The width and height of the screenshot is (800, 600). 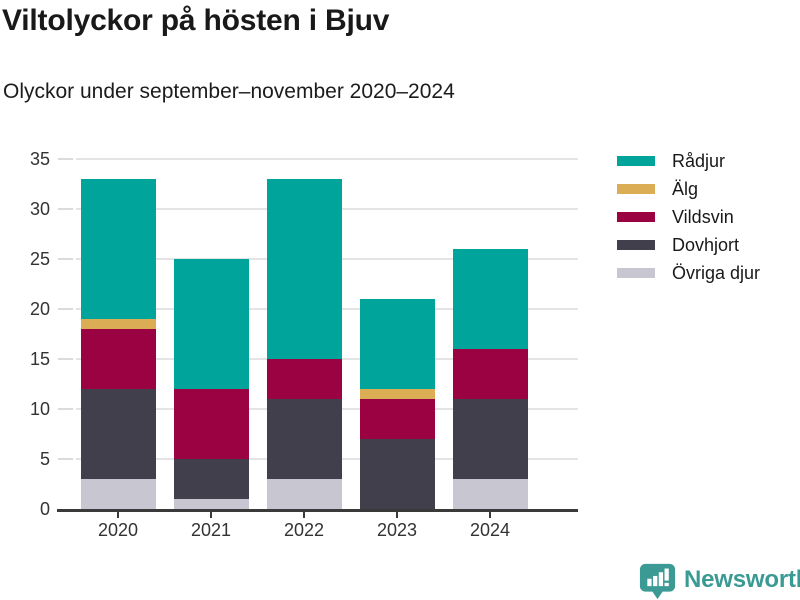 What do you see at coordinates (39, 359) in the screenshot?
I see `y-axis-label: 15` at bounding box center [39, 359].